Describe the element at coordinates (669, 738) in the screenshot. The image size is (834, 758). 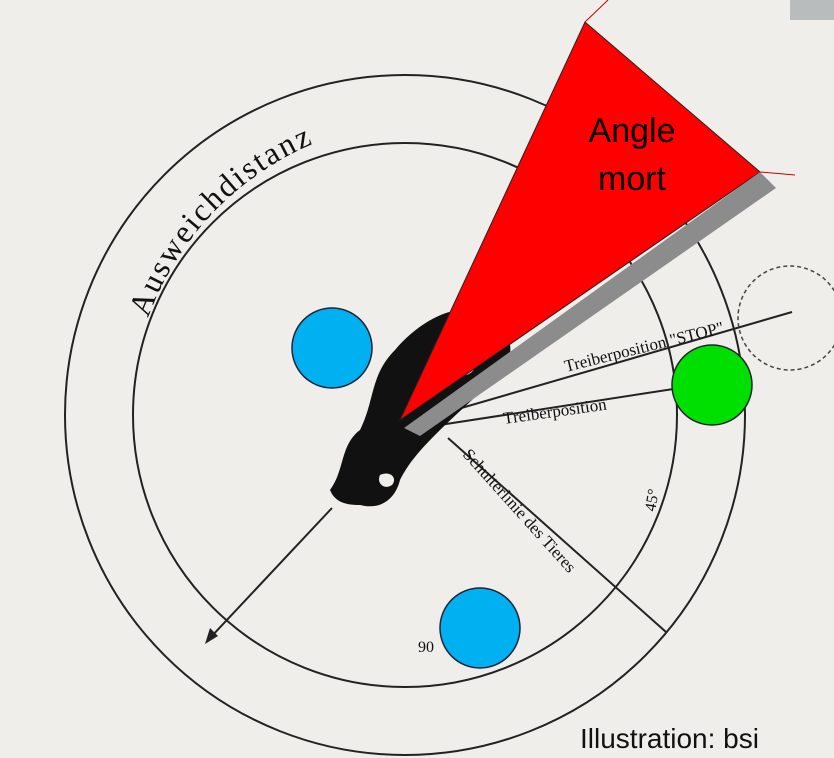
I see `credit: Illustration: bsi` at that location.